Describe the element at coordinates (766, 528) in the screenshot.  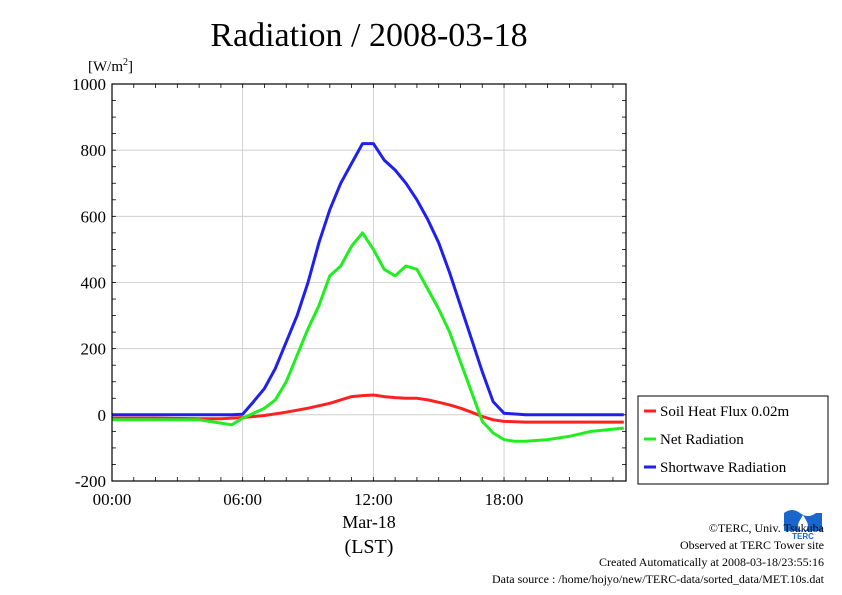
I see `copyright-text: ©TERC, Univ. Tsukuba` at that location.